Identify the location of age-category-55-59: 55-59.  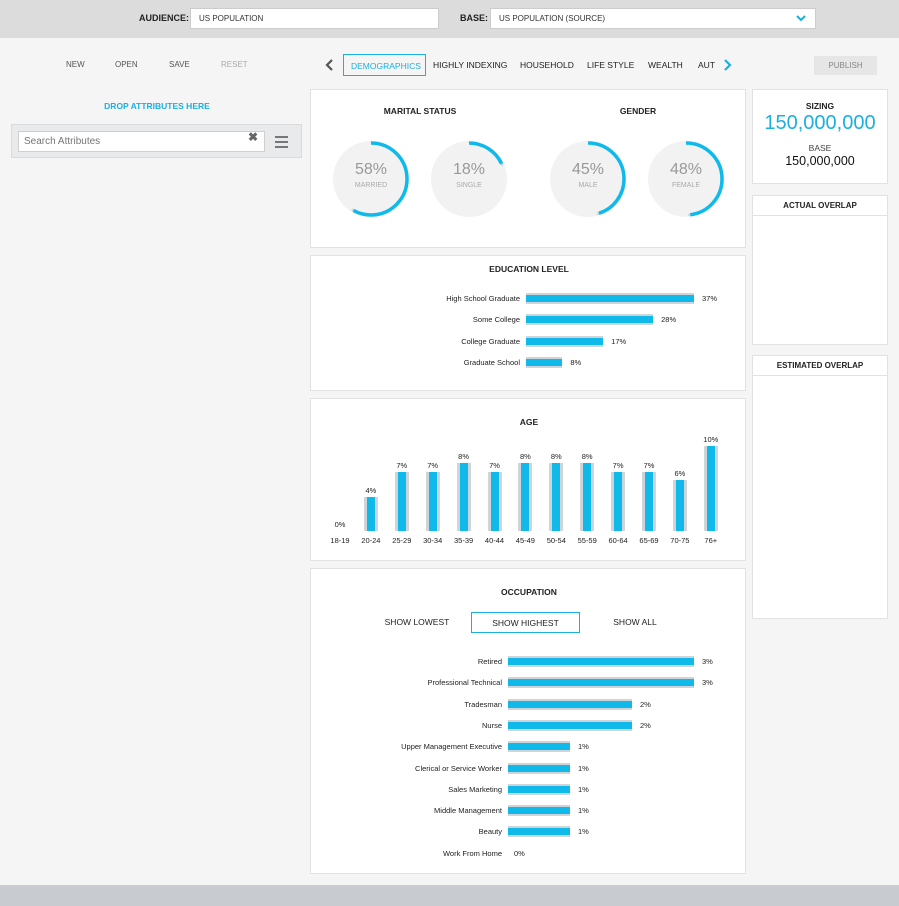
(587, 540).